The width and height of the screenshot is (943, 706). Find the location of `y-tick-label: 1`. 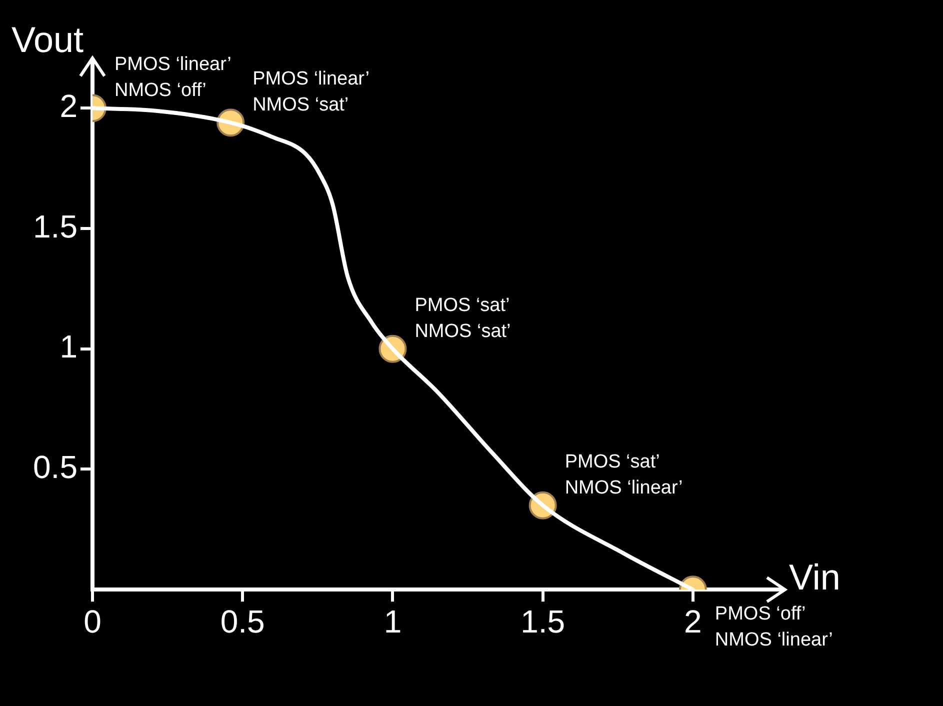

y-tick-label: 1 is located at coordinates (69, 346).